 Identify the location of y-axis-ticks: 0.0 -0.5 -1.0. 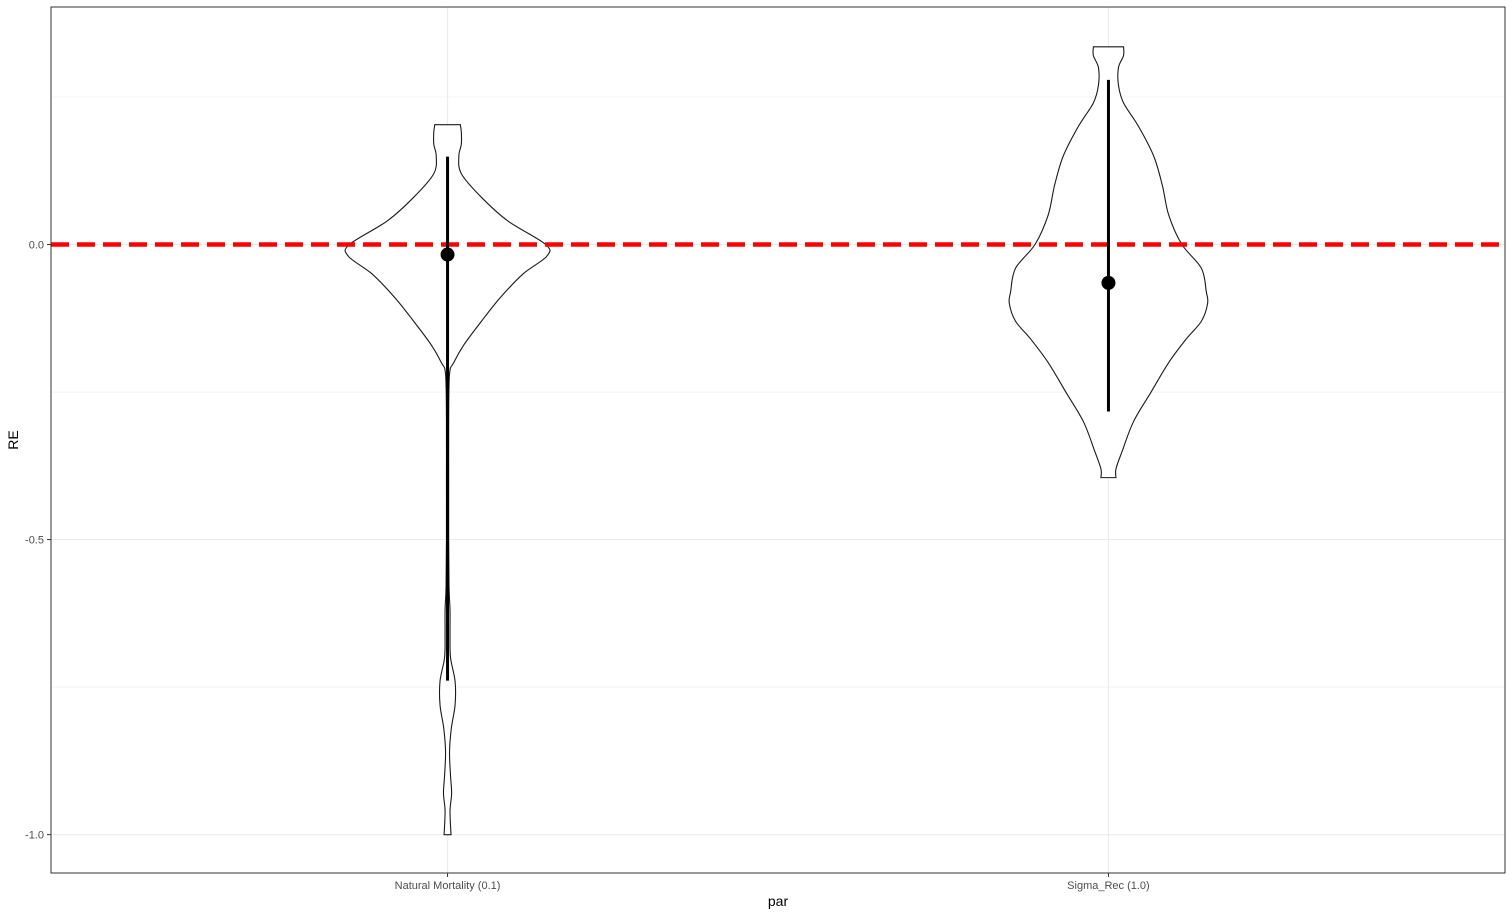
(38, 541).